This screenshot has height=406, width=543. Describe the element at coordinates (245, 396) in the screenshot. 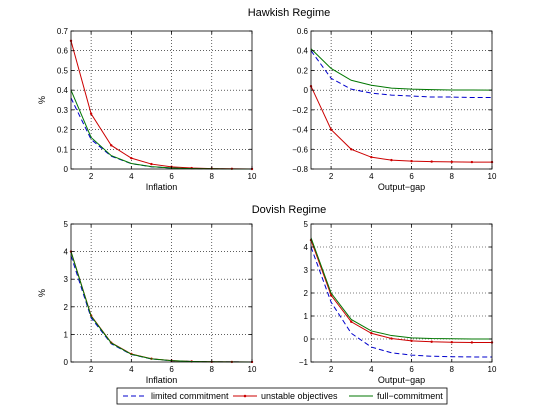

I see `legend-marker` at that location.